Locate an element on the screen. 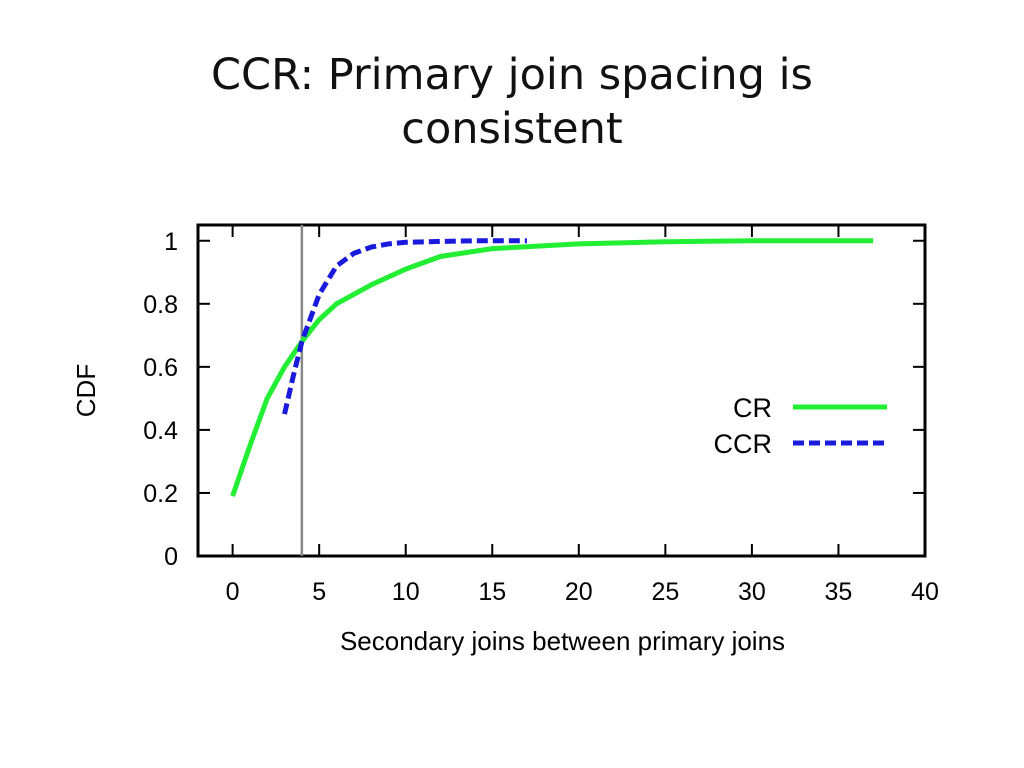 This screenshot has width=1024, height=768. legend-label-ccr: CCR is located at coordinates (743, 444).